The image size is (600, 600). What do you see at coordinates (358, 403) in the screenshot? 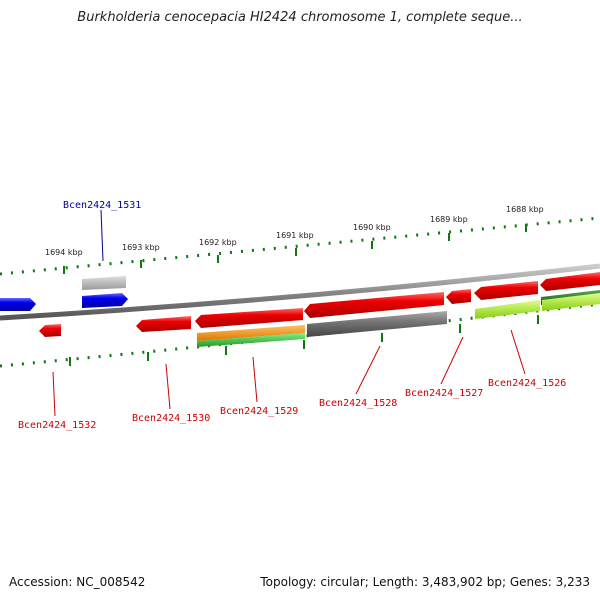
I see `gene-label: Bcen2424_1528` at bounding box center [358, 403].